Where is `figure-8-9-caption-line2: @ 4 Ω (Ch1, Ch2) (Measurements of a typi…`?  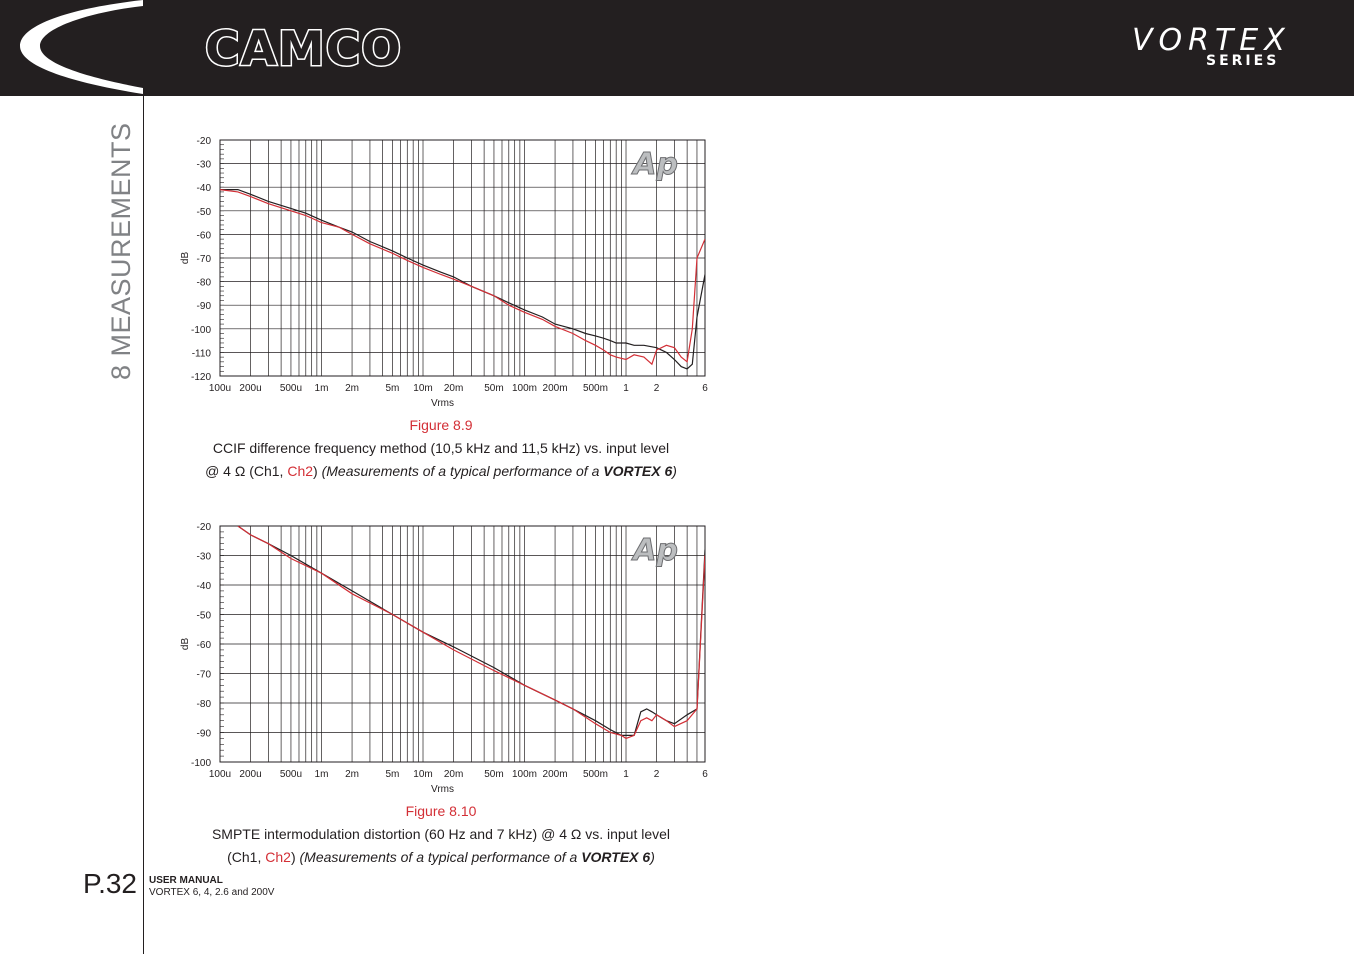
figure-8-9-caption-line2: @ 4 Ω (Ch1, Ch2) (Measurements of a typi… is located at coordinates (441, 471).